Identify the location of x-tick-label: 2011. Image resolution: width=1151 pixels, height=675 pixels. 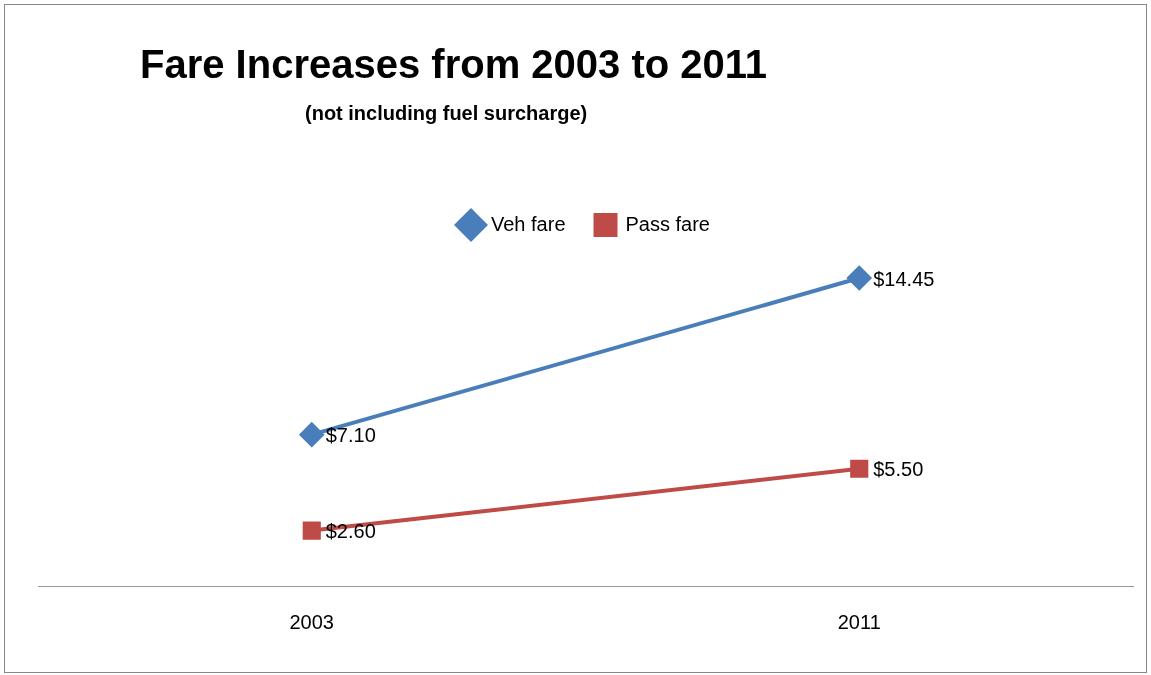
(859, 621).